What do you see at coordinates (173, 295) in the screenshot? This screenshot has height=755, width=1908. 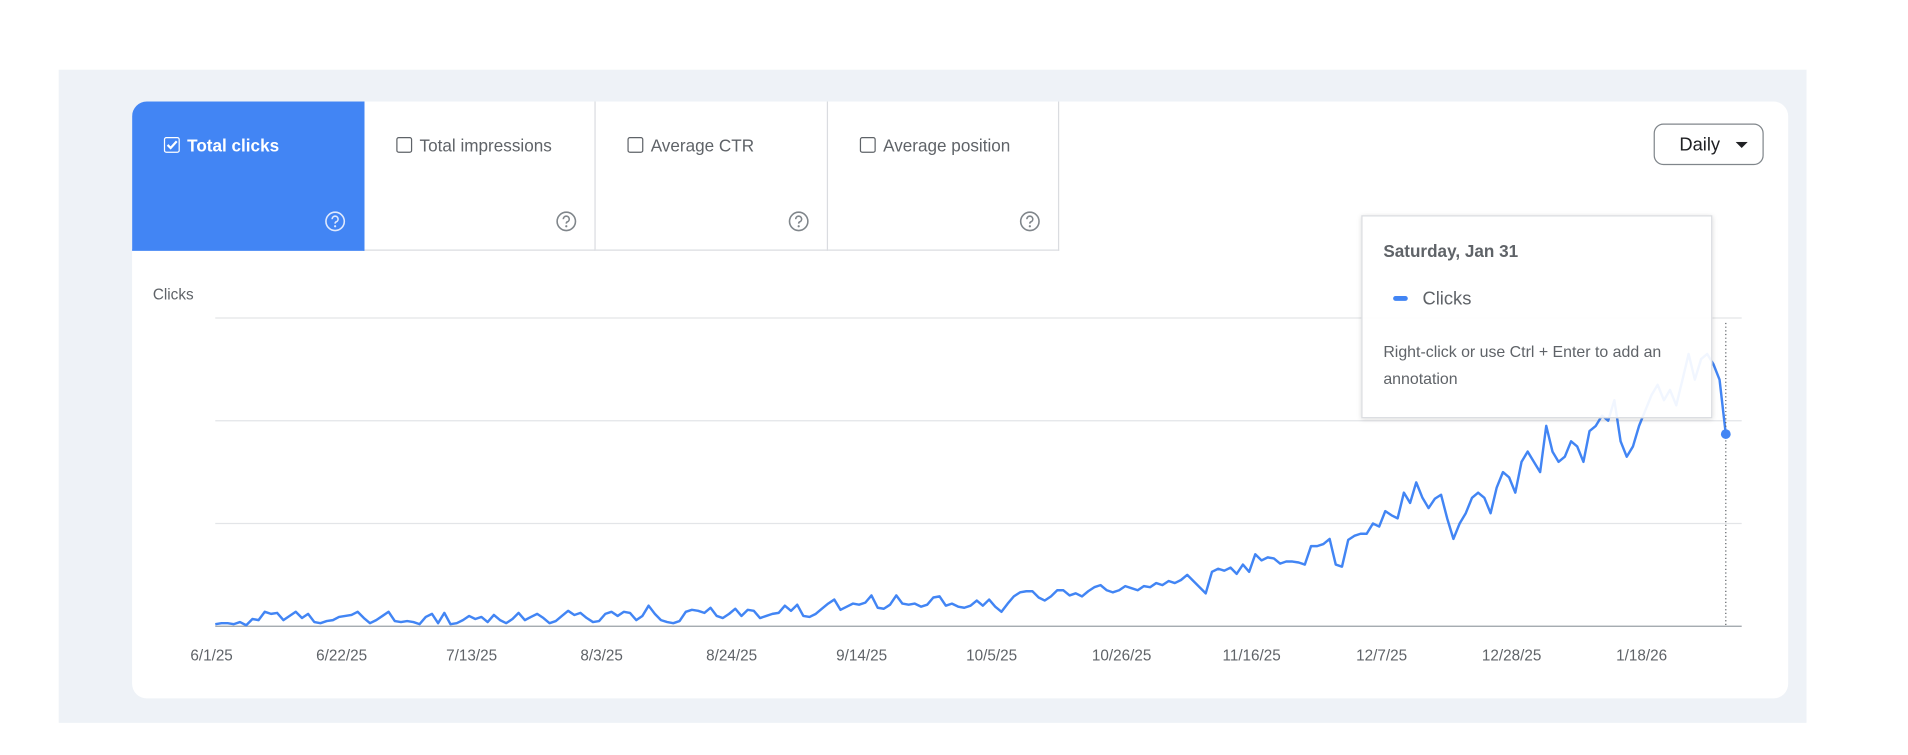 I see `y-axis-label: Clicks` at bounding box center [173, 295].